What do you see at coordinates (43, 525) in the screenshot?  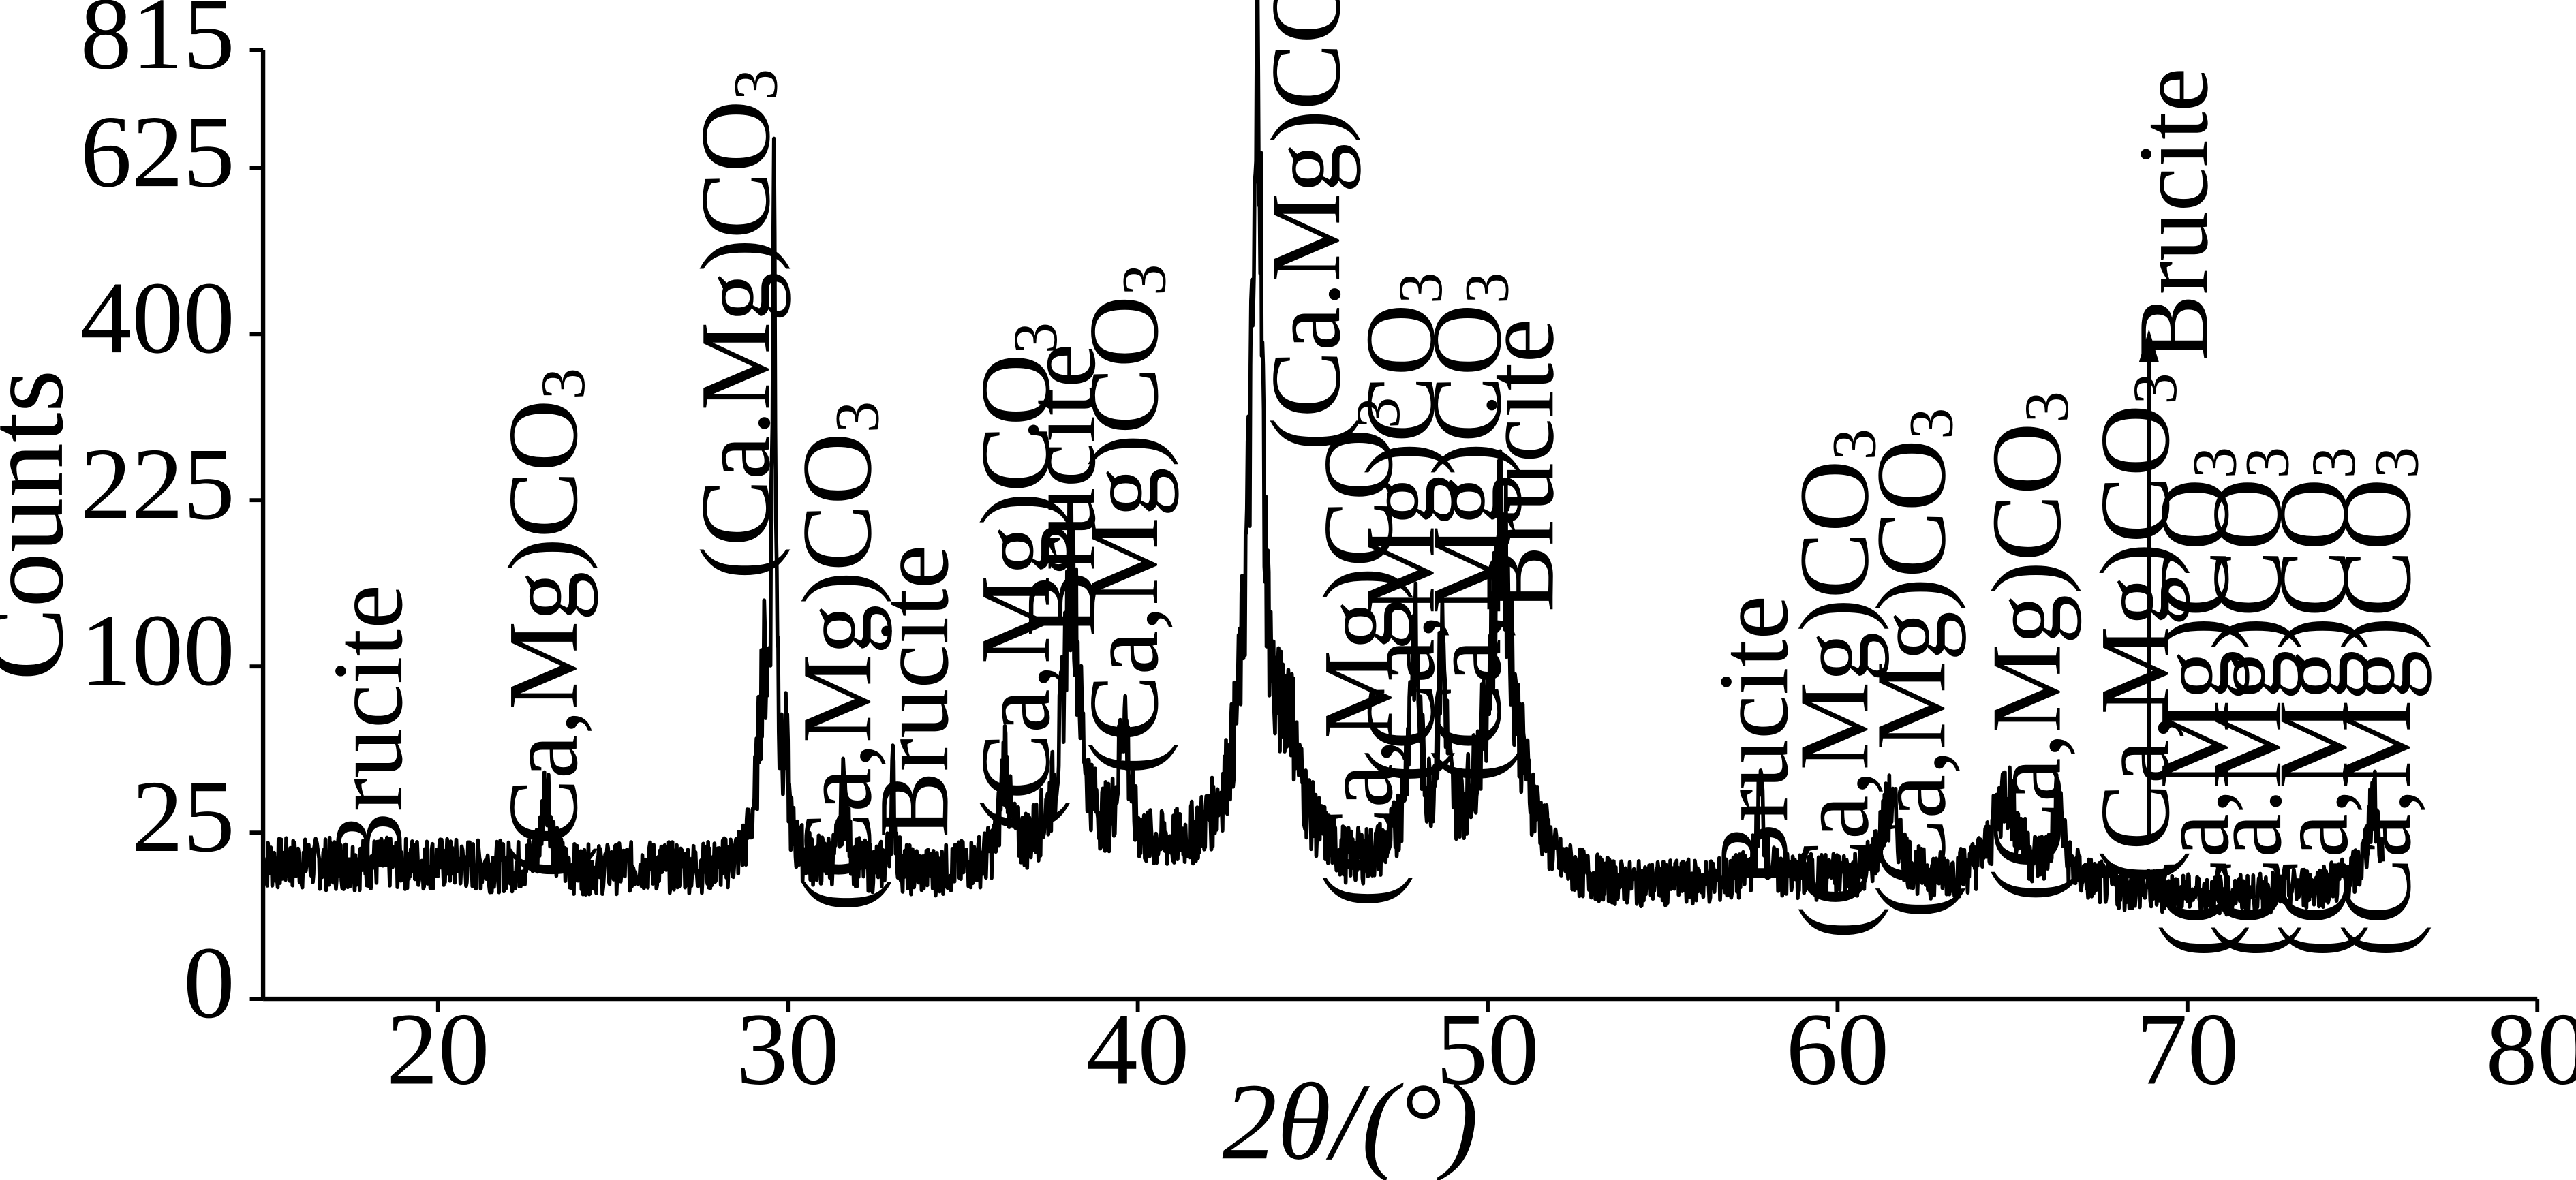 I see `y-axis-title: Counts` at bounding box center [43, 525].